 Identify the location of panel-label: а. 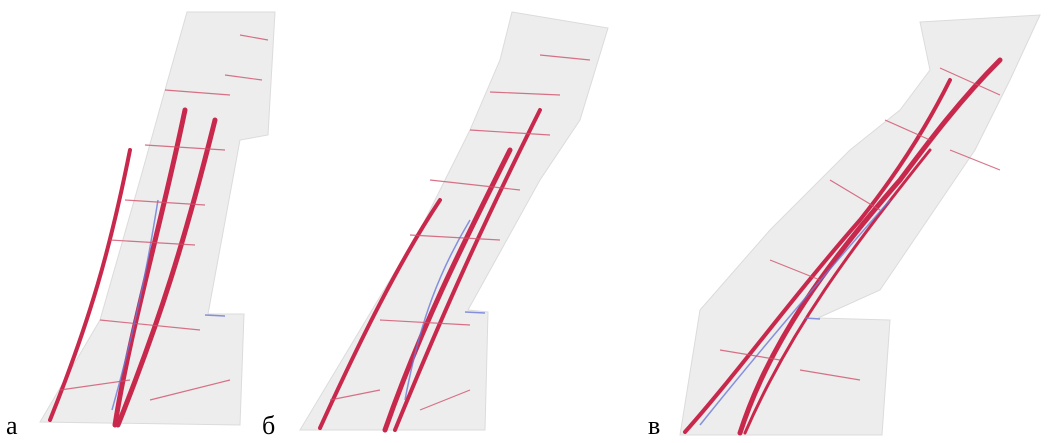
(12, 425).